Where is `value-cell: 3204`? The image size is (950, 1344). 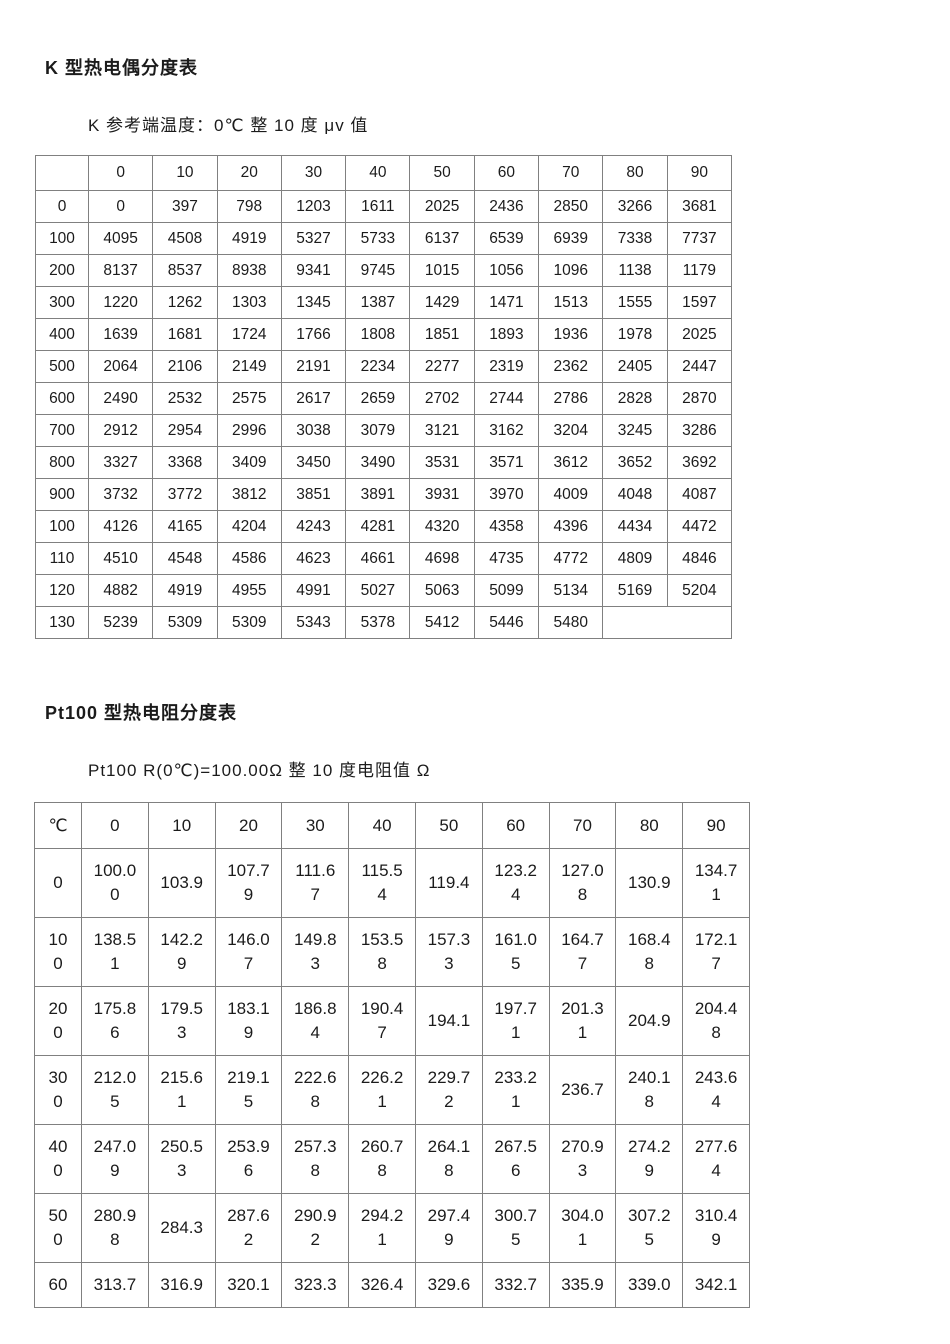
value-cell: 3204 is located at coordinates (571, 430).